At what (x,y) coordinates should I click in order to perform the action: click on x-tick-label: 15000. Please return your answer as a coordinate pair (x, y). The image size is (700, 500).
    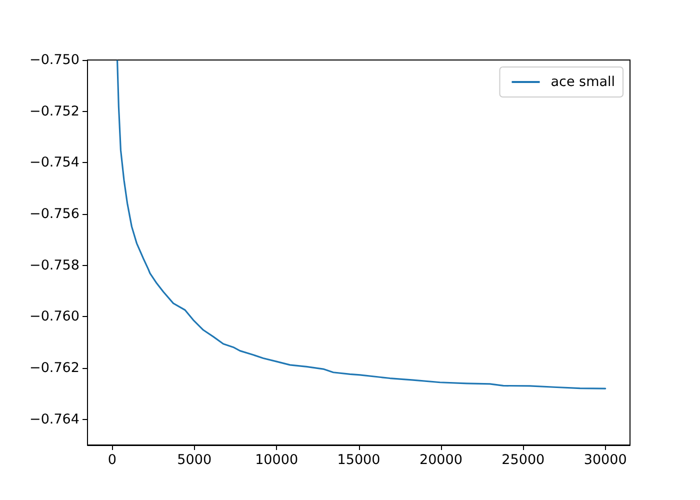
    Looking at the image, I should click on (358, 460).